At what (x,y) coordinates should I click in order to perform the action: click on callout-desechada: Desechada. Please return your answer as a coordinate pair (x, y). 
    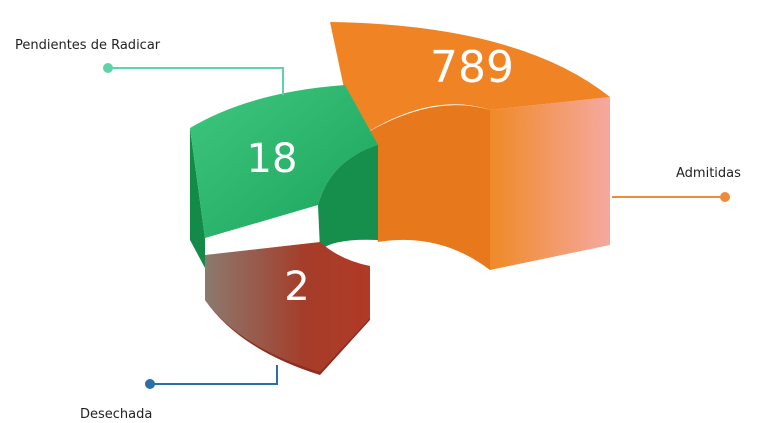
    Looking at the image, I should click on (179, 393).